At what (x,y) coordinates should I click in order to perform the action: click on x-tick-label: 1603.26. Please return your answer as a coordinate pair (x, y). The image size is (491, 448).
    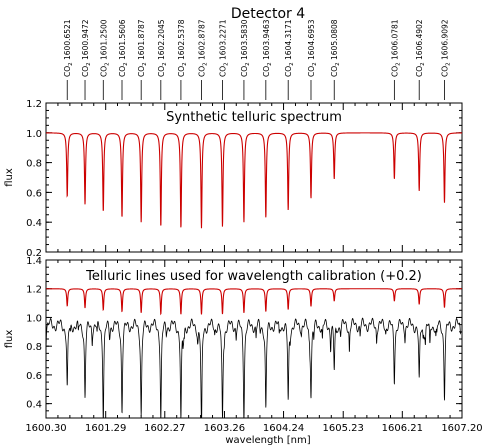
    Looking at the image, I should click on (224, 428).